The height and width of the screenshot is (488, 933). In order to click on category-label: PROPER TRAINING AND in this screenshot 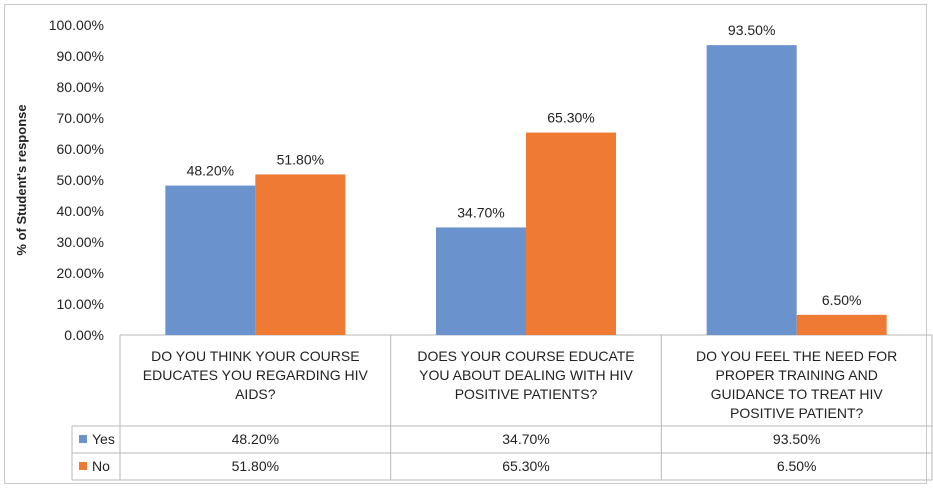, I will do `click(797, 375)`.